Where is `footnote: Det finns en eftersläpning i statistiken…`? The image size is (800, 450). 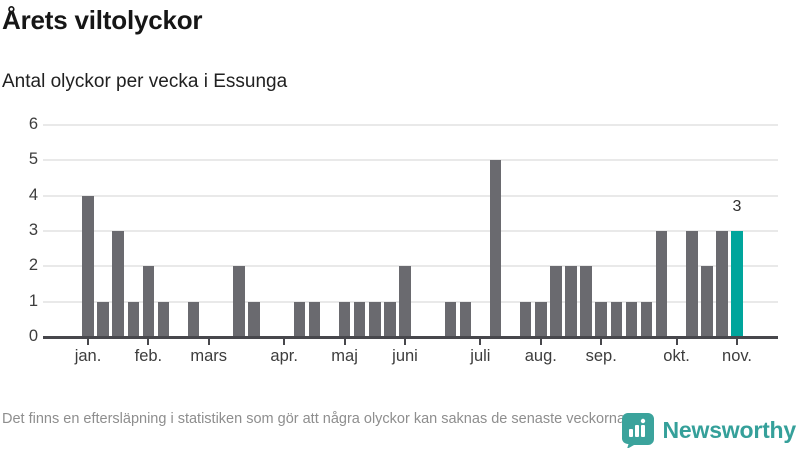 footnote: Det finns en eftersläpning i statistiken… is located at coordinates (316, 419).